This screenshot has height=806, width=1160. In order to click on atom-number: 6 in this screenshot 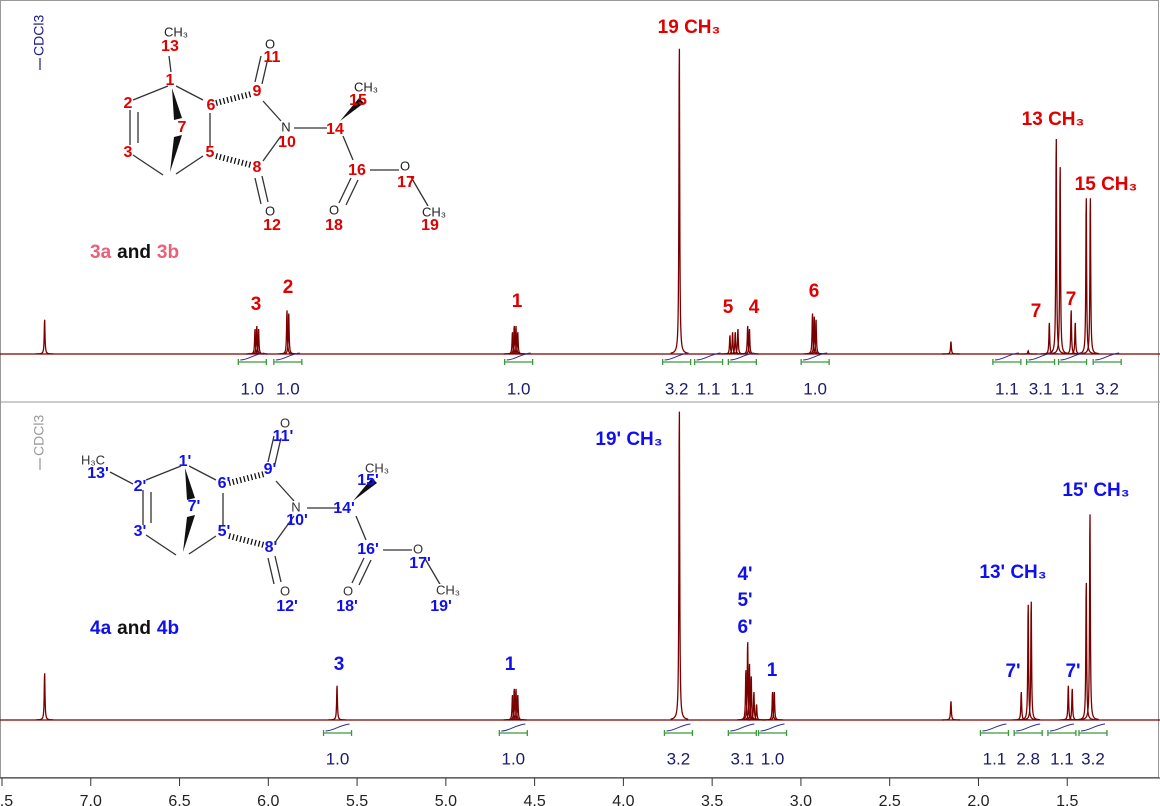, I will do `click(211, 105)`.